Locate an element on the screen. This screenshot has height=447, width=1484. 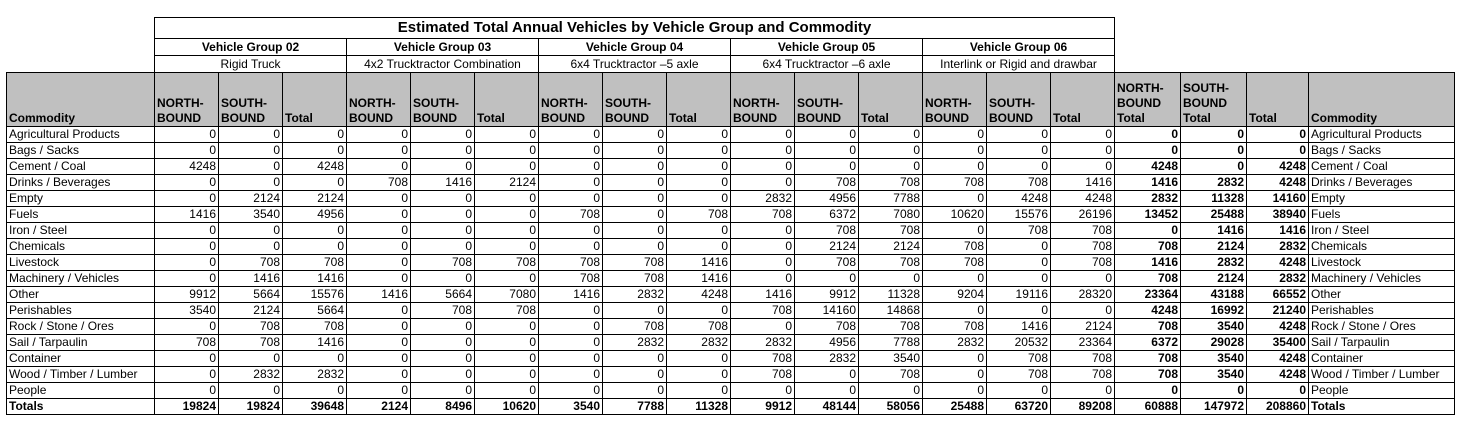
commodity-cell: Rock / Stone / Ores is located at coordinates (80, 326).